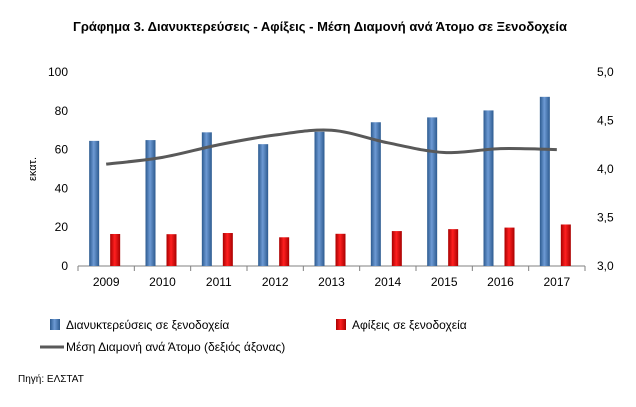 The image size is (636, 407). What do you see at coordinates (206, 199) in the screenshot?
I see `bar-nights-2011` at bounding box center [206, 199].